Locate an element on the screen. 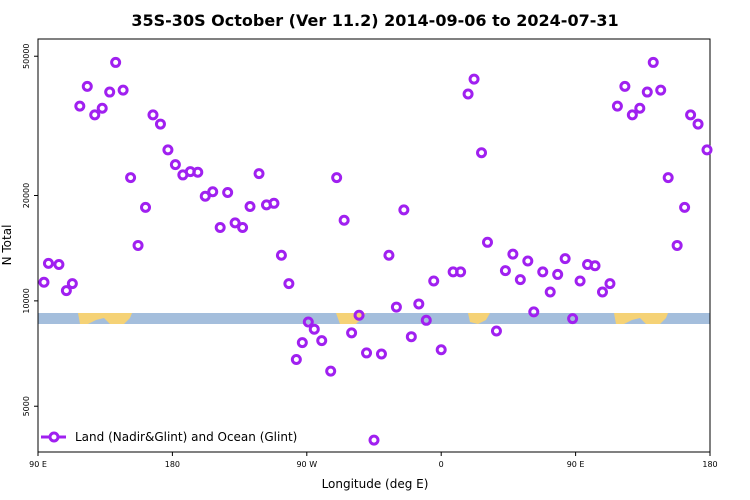 The width and height of the screenshot is (750, 500). land-patch-australia is located at coordinates (105, 318).